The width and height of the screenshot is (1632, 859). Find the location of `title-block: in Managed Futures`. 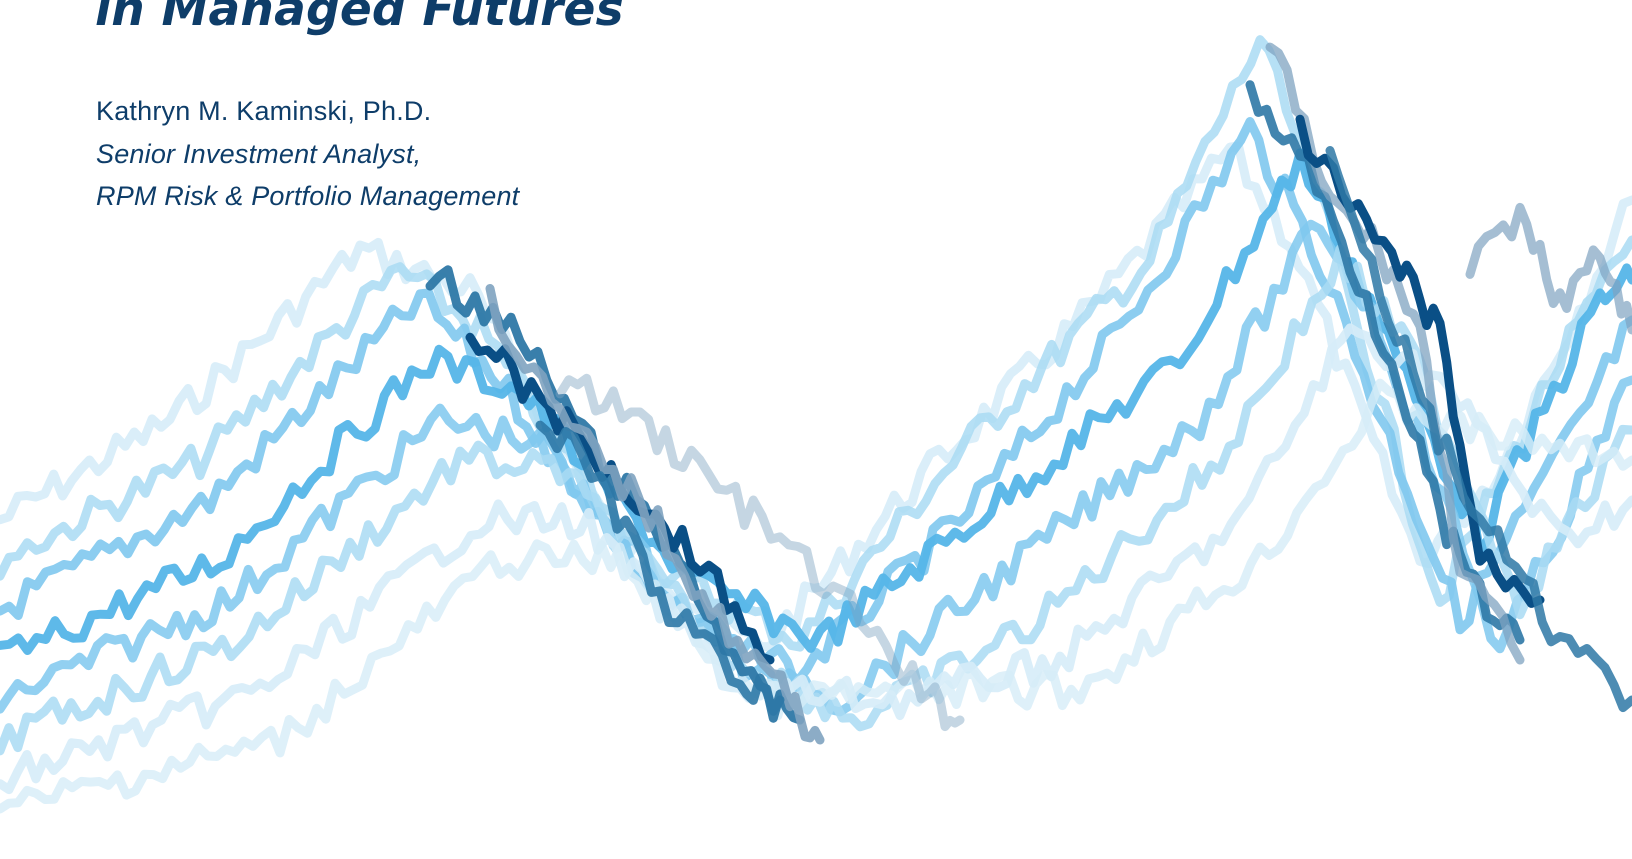

title-block: in Managed Futures is located at coordinates (545, 18).